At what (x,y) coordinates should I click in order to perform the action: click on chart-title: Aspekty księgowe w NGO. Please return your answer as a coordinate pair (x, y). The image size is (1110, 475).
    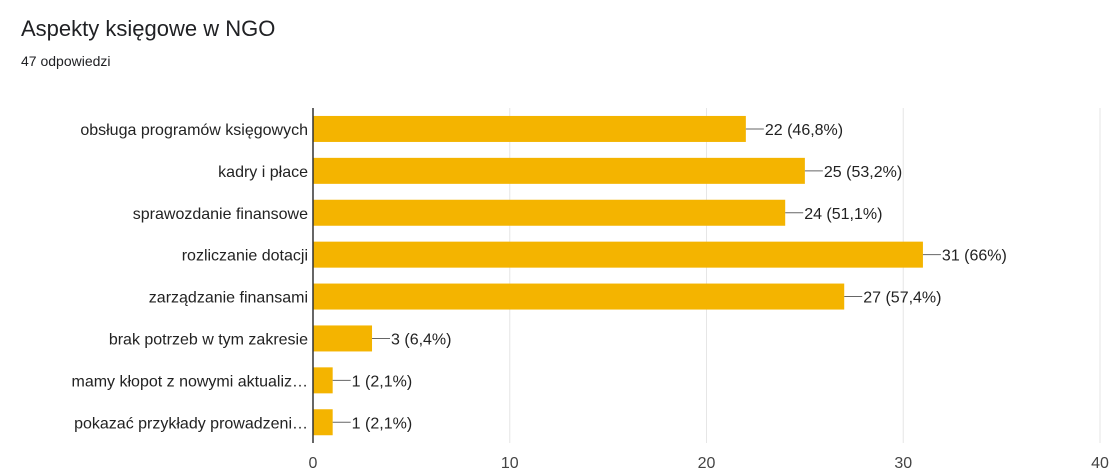
    Looking at the image, I should click on (148, 28).